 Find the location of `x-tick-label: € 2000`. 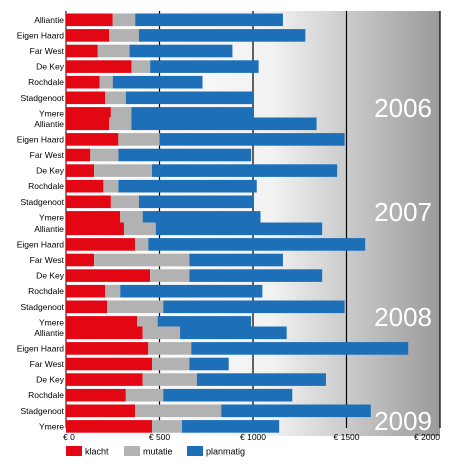

x-tick-label: € 2000 is located at coordinates (427, 437).